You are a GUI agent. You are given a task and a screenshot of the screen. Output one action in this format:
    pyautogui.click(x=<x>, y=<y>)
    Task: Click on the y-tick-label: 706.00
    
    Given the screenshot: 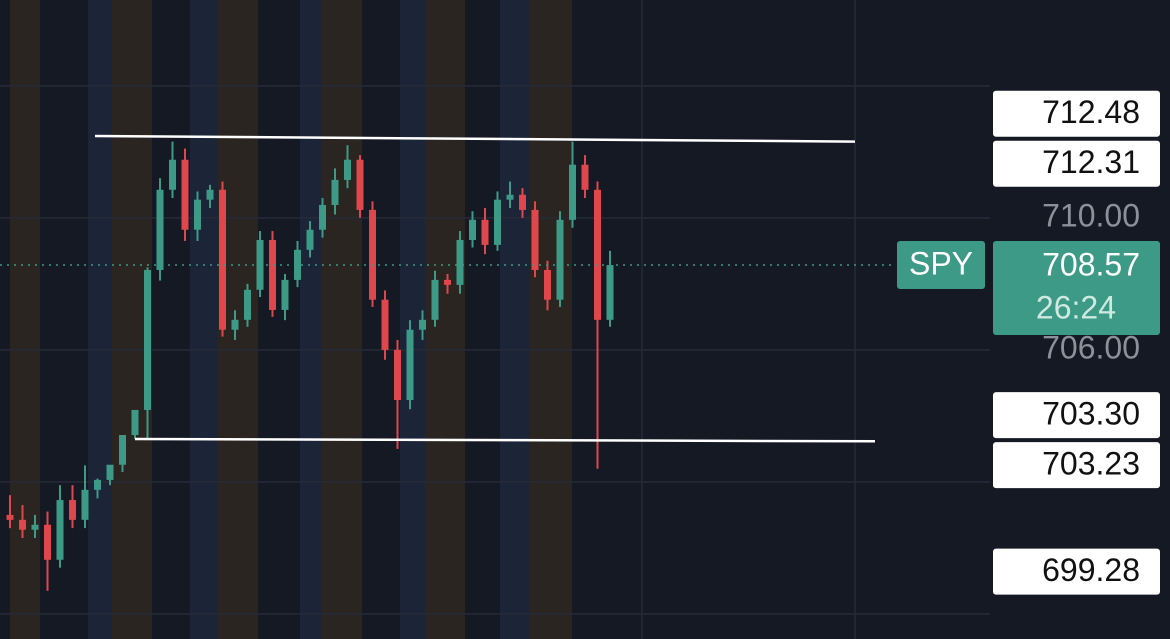 What is the action you would take?
    pyautogui.click(x=1091, y=347)
    